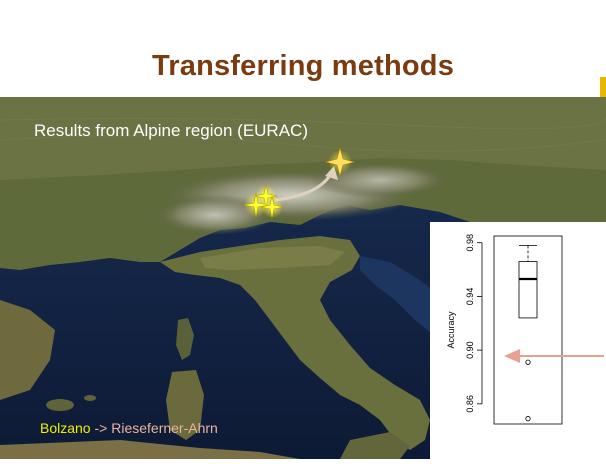  What do you see at coordinates (554, 356) in the screenshot?
I see `pointer-arrow-overlay` at bounding box center [554, 356].